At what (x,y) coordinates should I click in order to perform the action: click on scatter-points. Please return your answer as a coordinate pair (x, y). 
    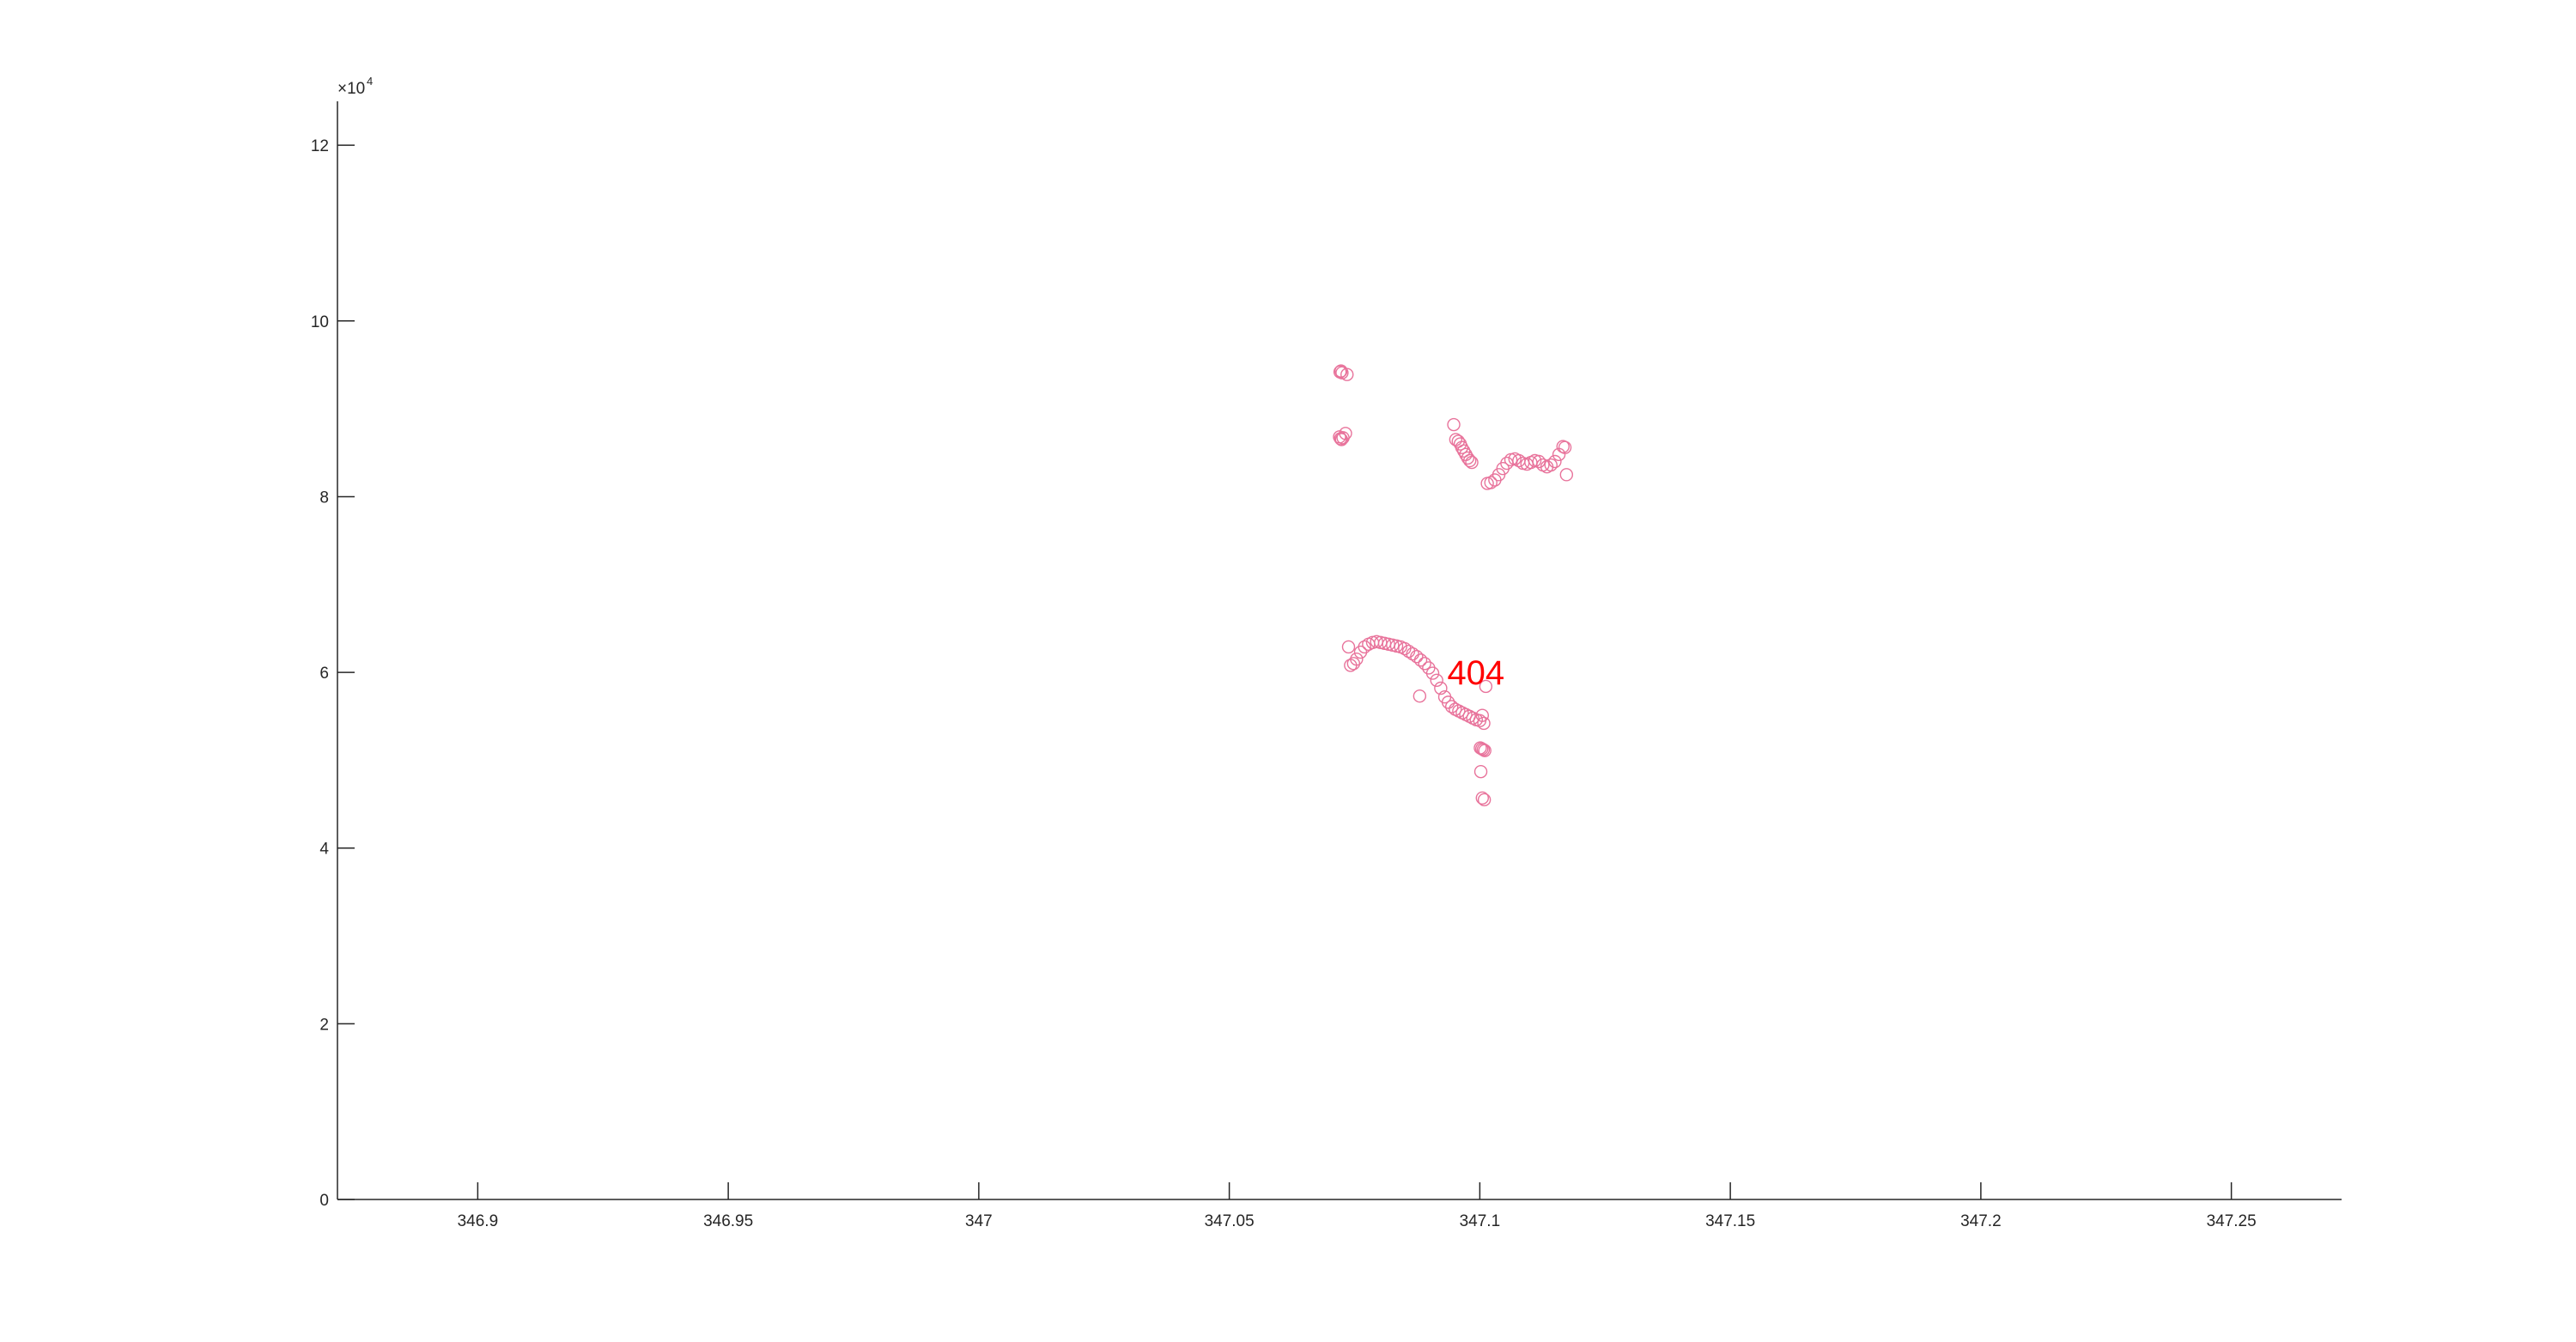
    Looking at the image, I should click on (1453, 585).